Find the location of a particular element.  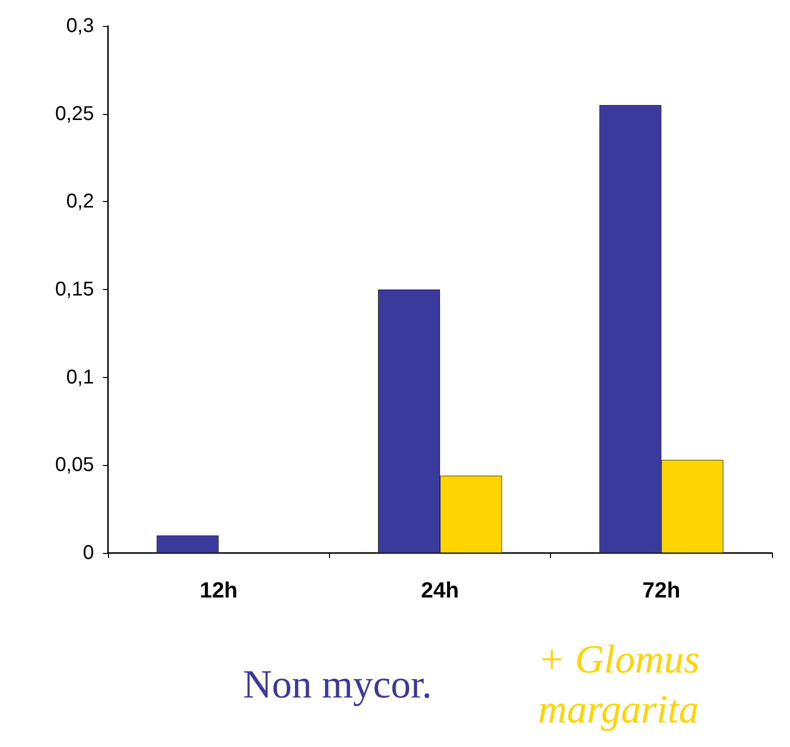

y-tick-label: 0,15 is located at coordinates (74, 289).